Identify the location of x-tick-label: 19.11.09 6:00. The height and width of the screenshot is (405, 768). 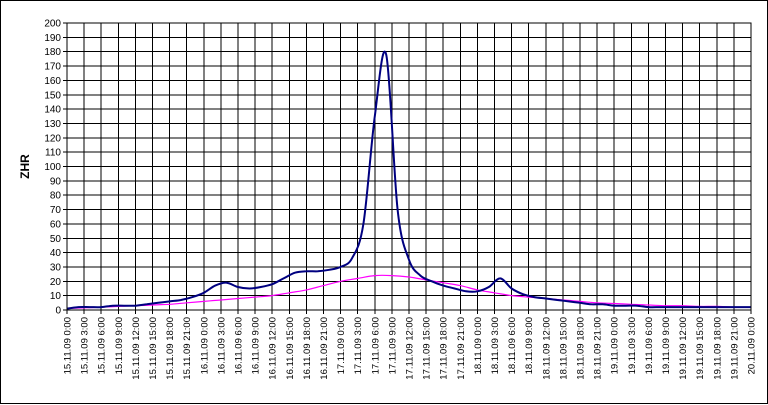
(649, 345).